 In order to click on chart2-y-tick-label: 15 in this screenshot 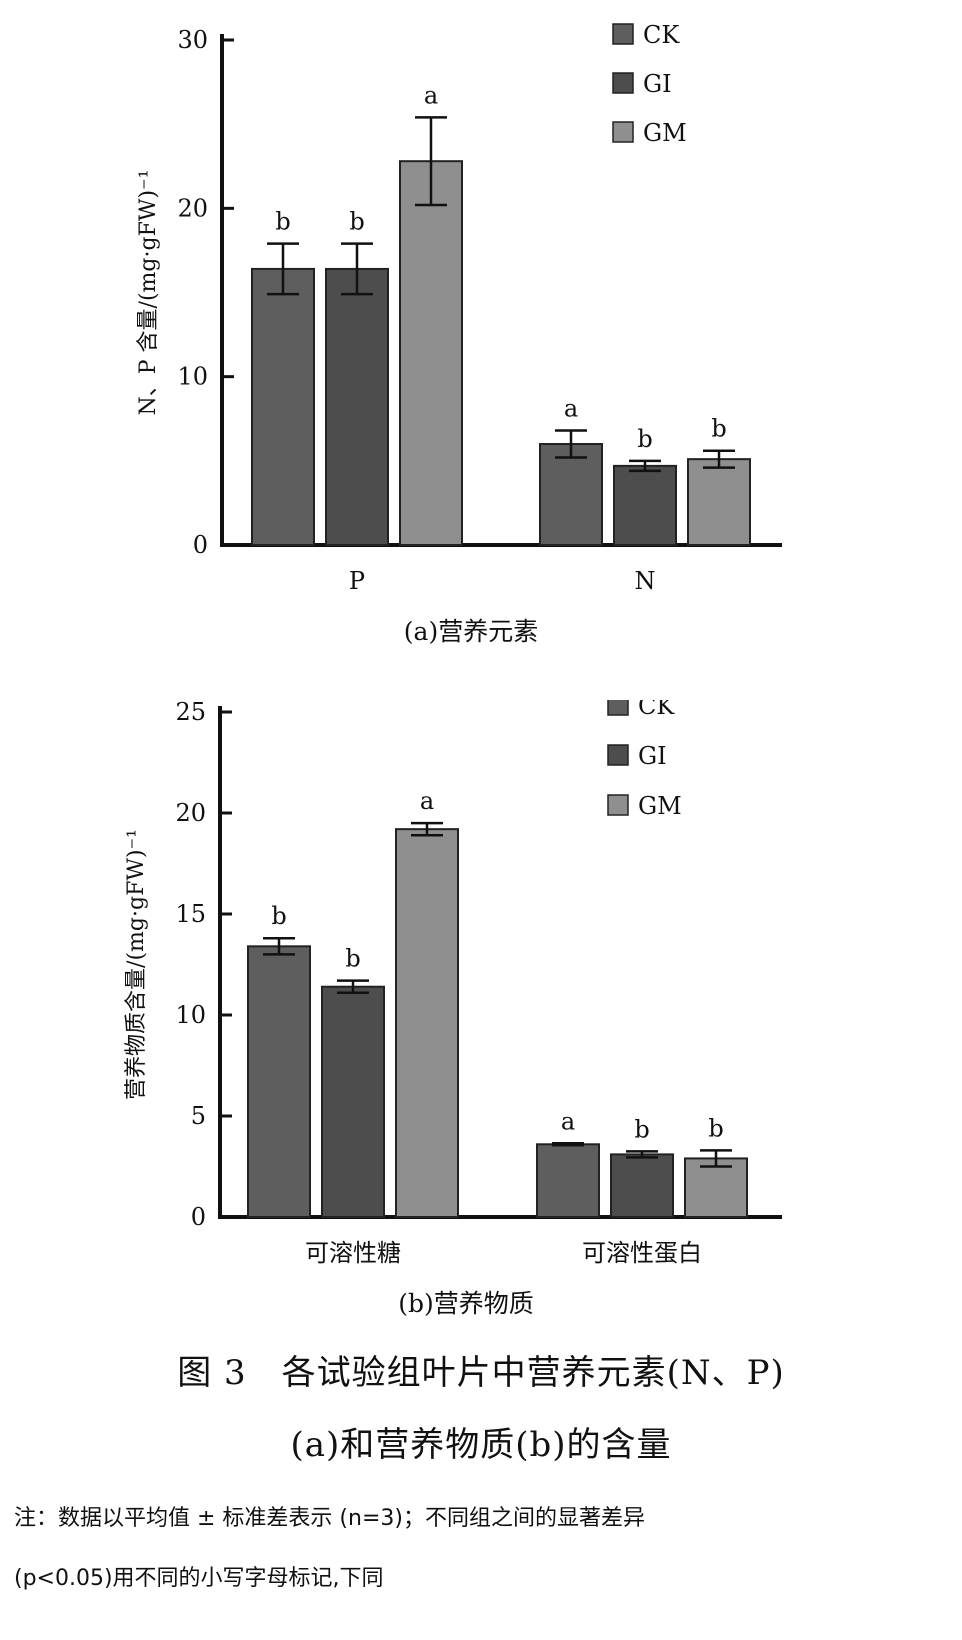, I will do `click(190, 914)`.